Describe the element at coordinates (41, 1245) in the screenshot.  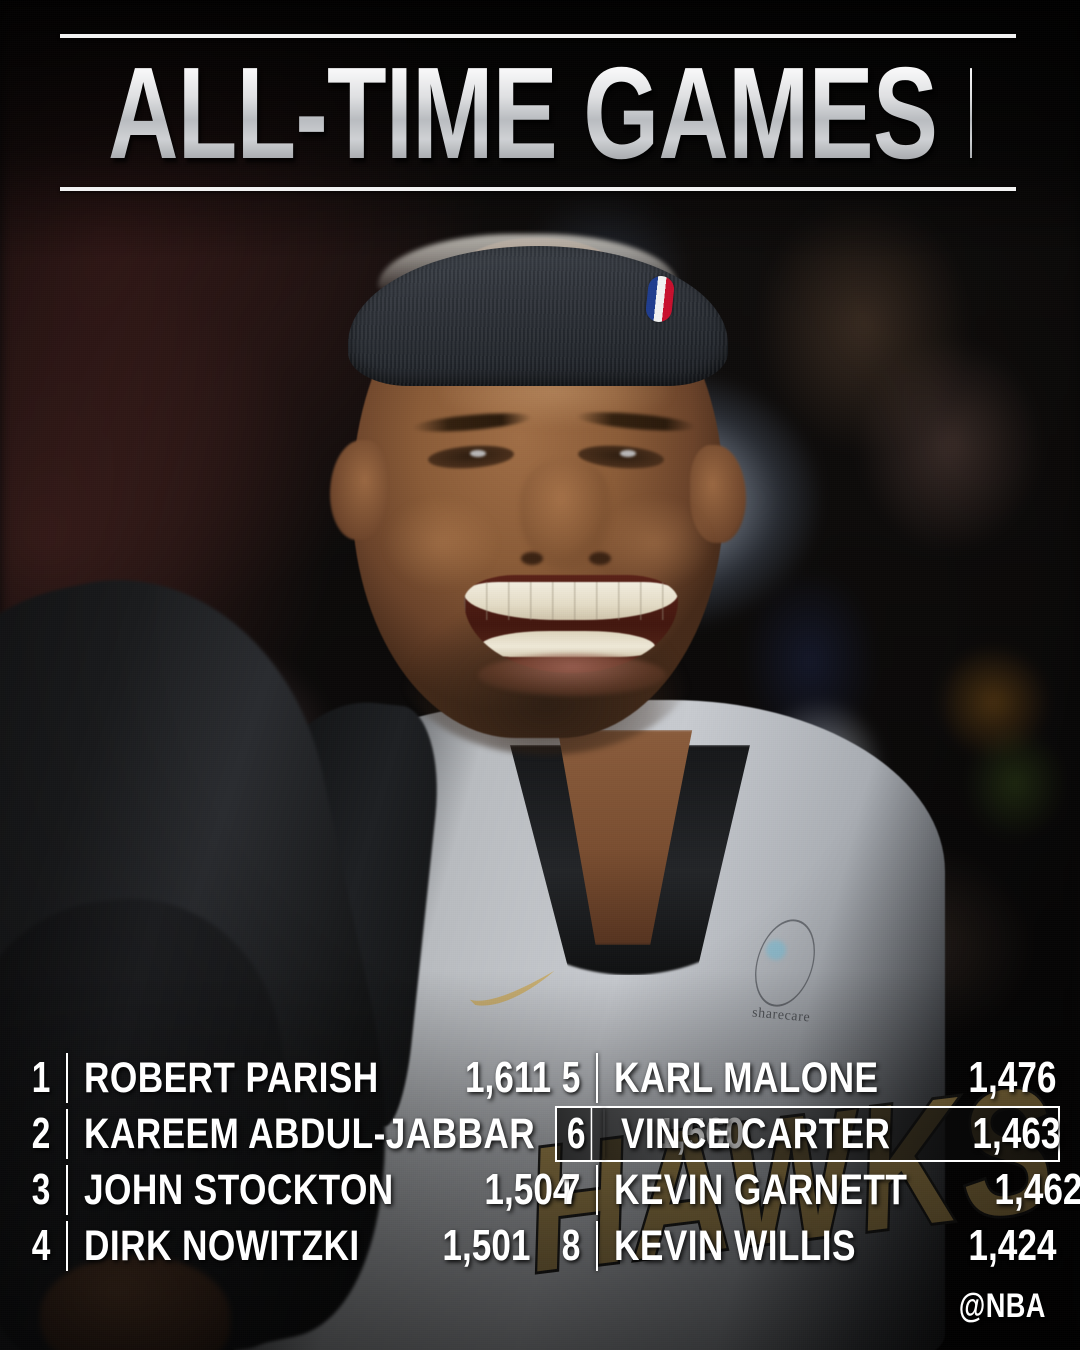
I see `rank-number: 4` at that location.